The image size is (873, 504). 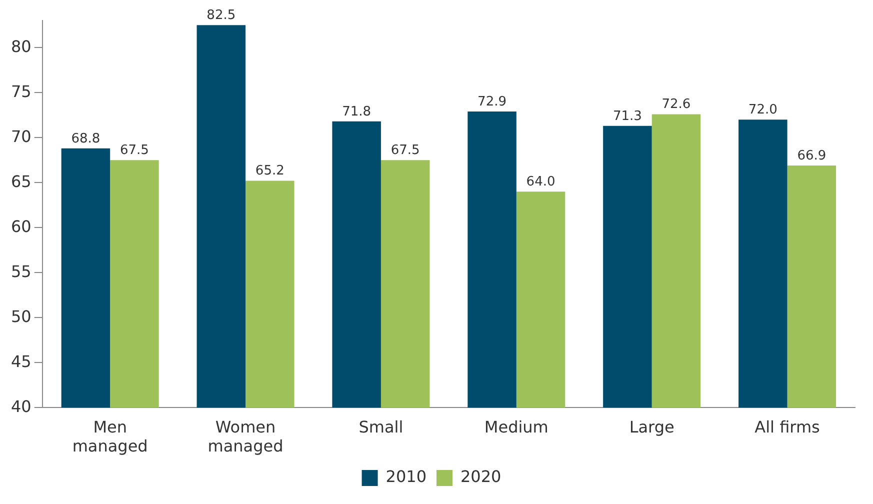 I want to click on x-tick-label: Large, so click(x=651, y=426).